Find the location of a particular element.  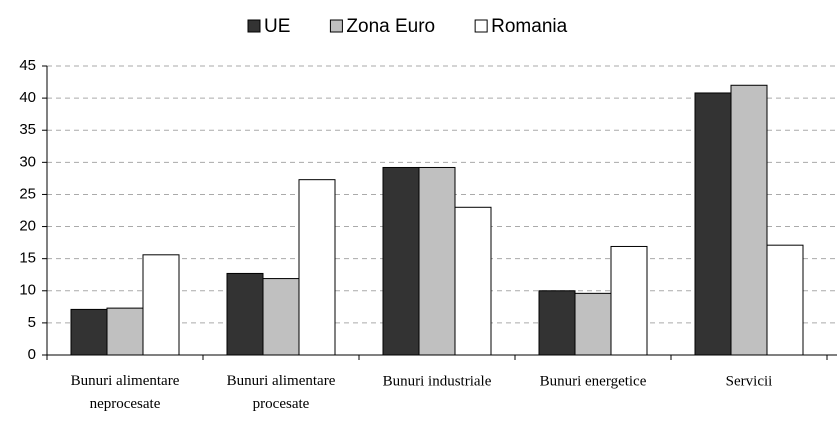

y-tick-label: 5 is located at coordinates (32, 322).